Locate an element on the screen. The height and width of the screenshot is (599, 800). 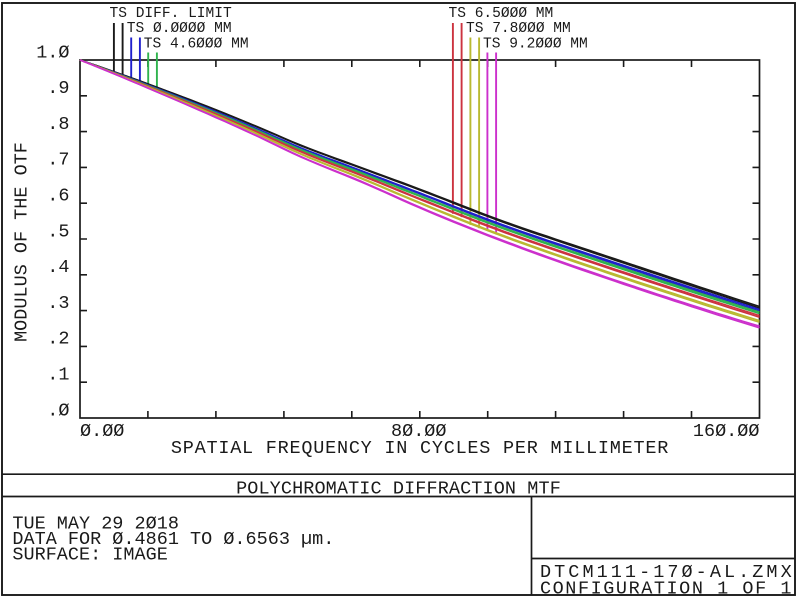
svg-text: TS Ø.ØØØØ MM is located at coordinates (179, 29).